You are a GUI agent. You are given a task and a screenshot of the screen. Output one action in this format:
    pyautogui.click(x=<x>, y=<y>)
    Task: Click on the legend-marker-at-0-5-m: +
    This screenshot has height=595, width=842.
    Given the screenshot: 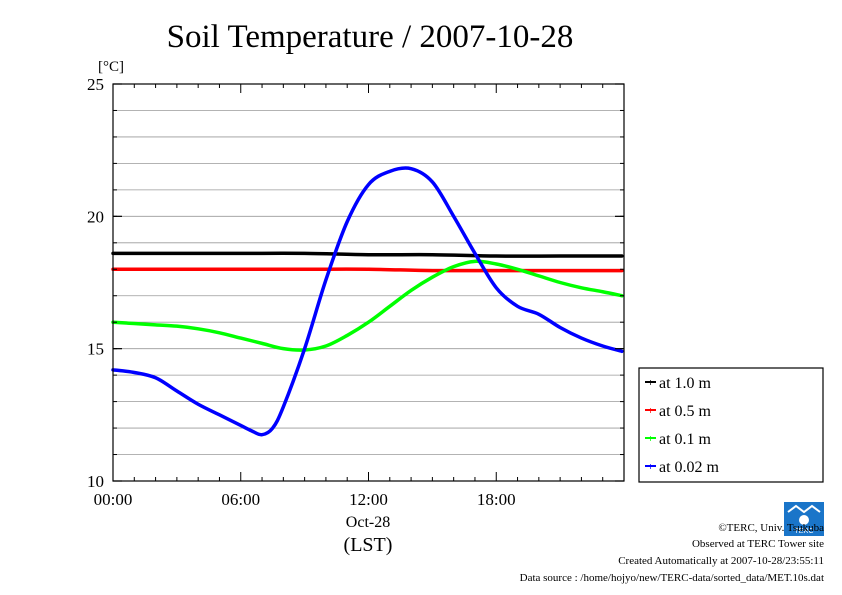 What is the action you would take?
    pyautogui.click(x=651, y=411)
    